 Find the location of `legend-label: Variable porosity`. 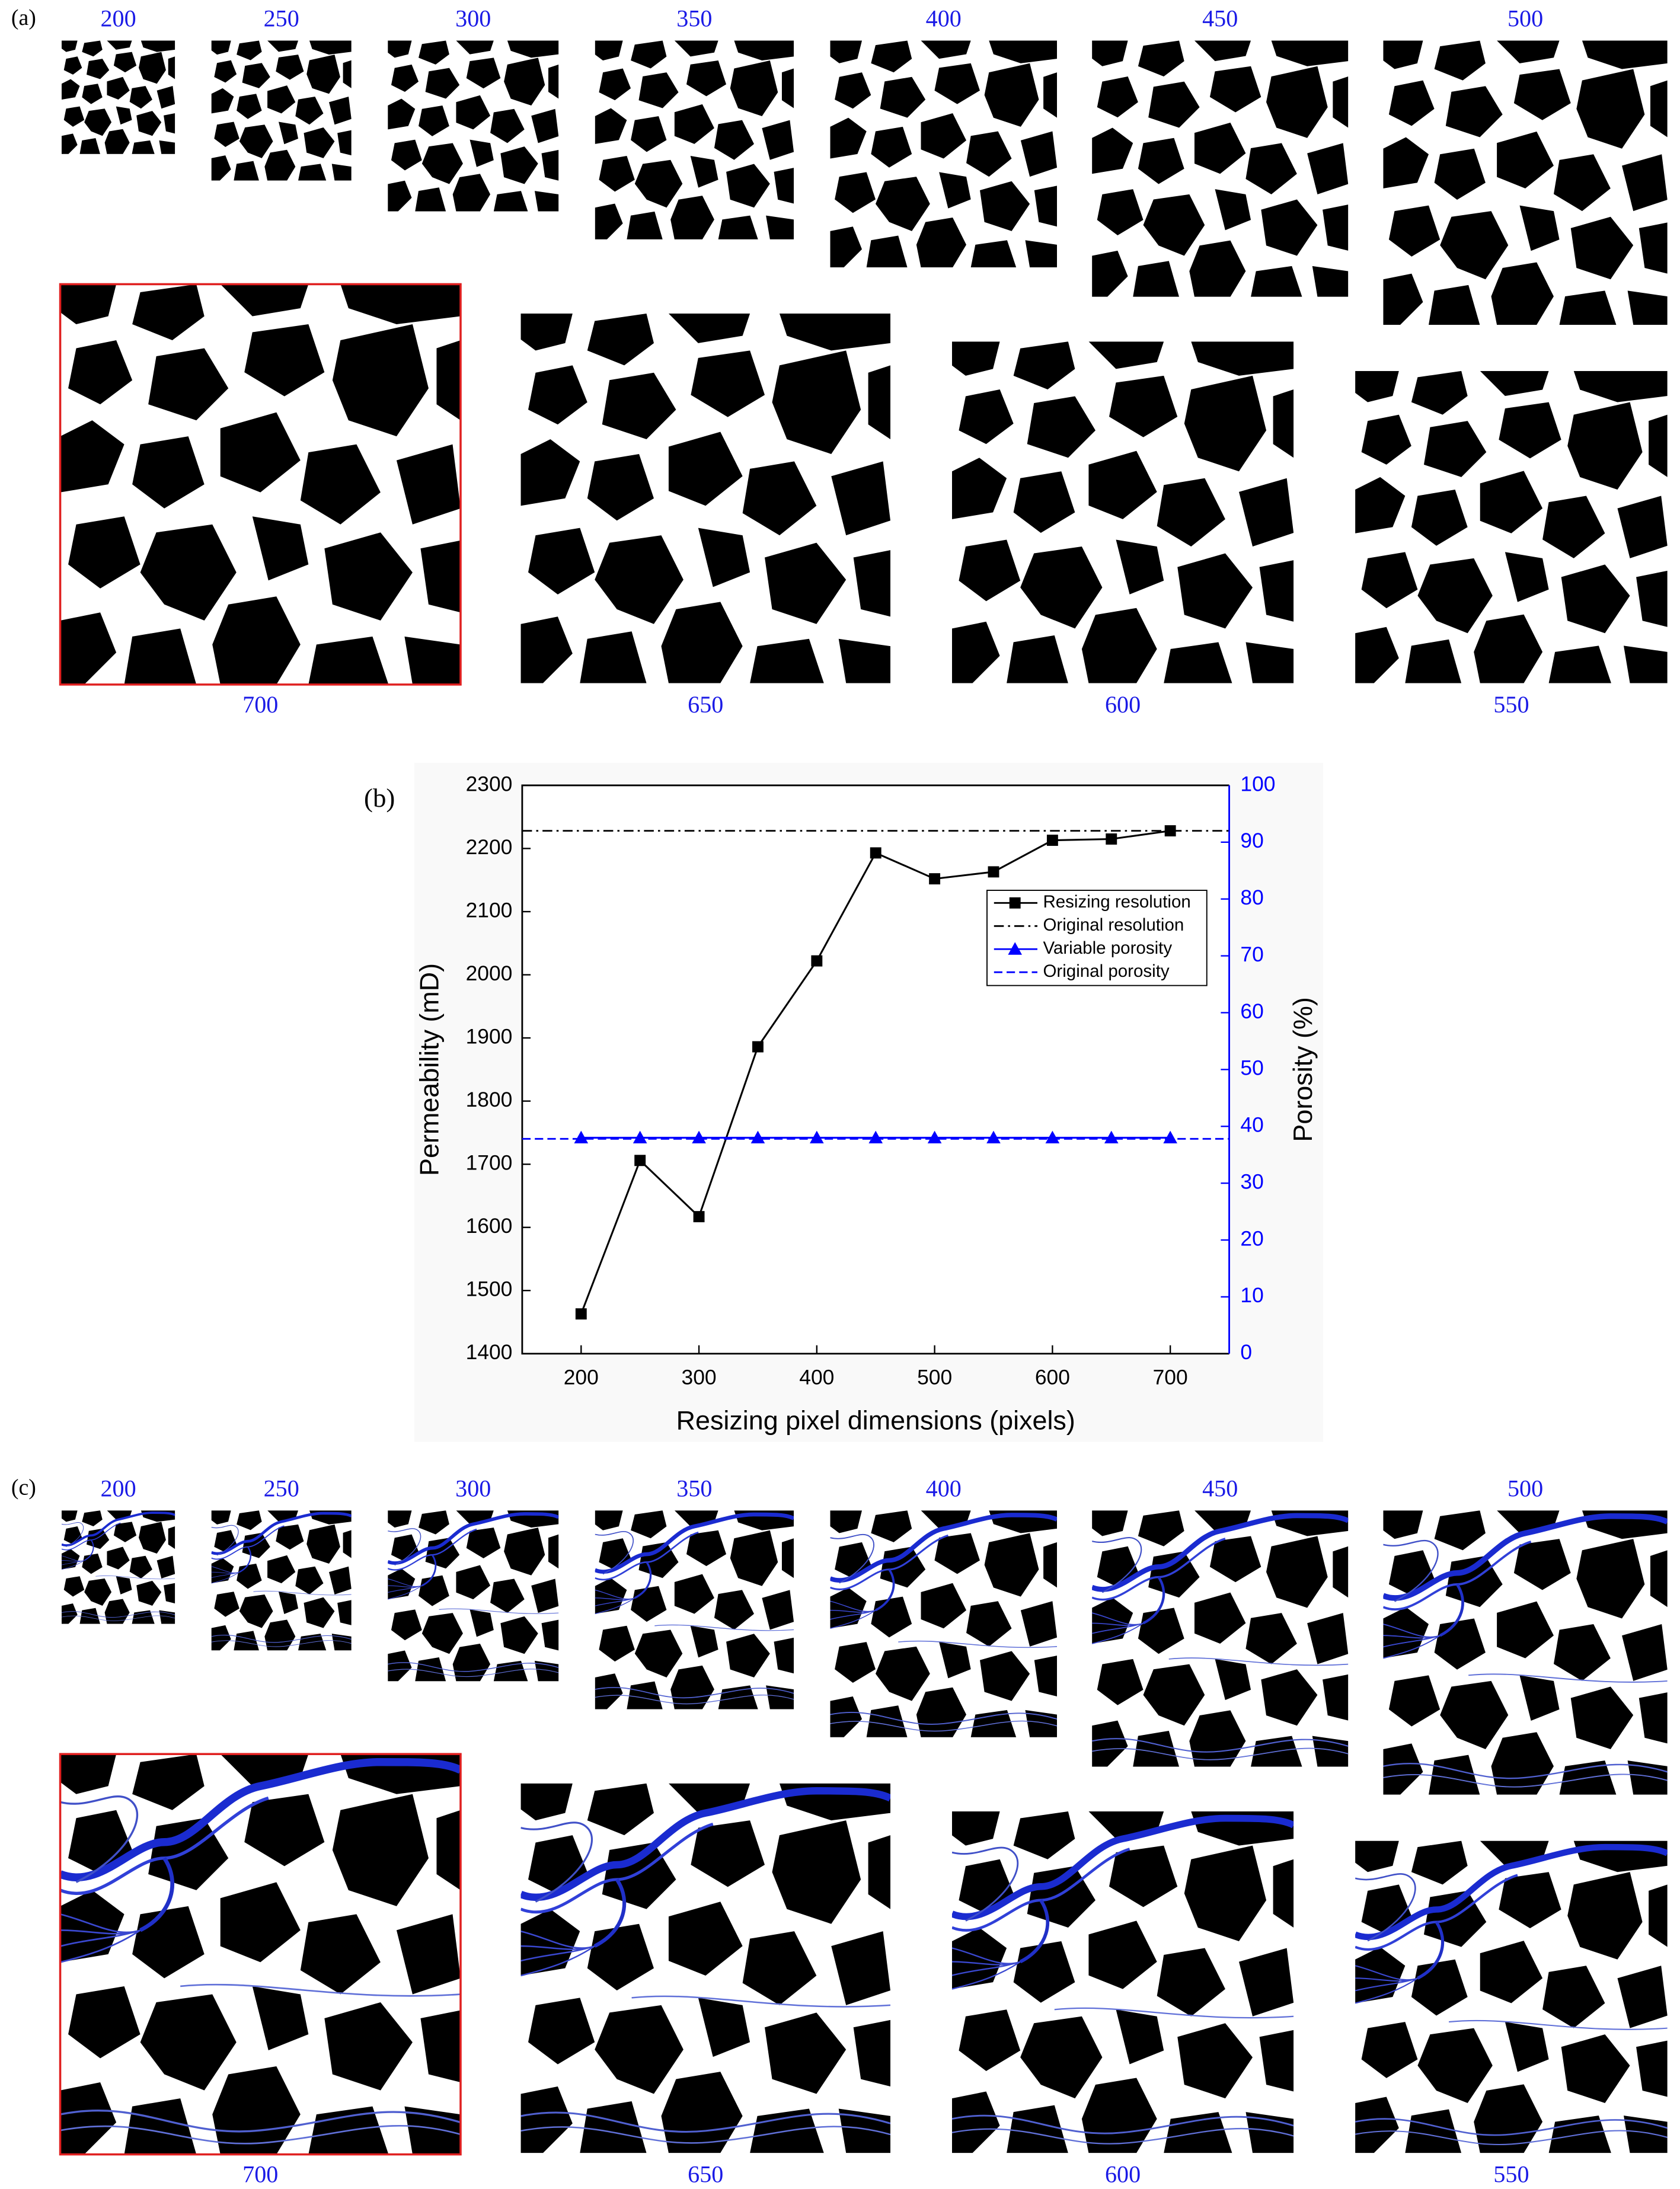

legend-label: Variable porosity is located at coordinates (1107, 948).